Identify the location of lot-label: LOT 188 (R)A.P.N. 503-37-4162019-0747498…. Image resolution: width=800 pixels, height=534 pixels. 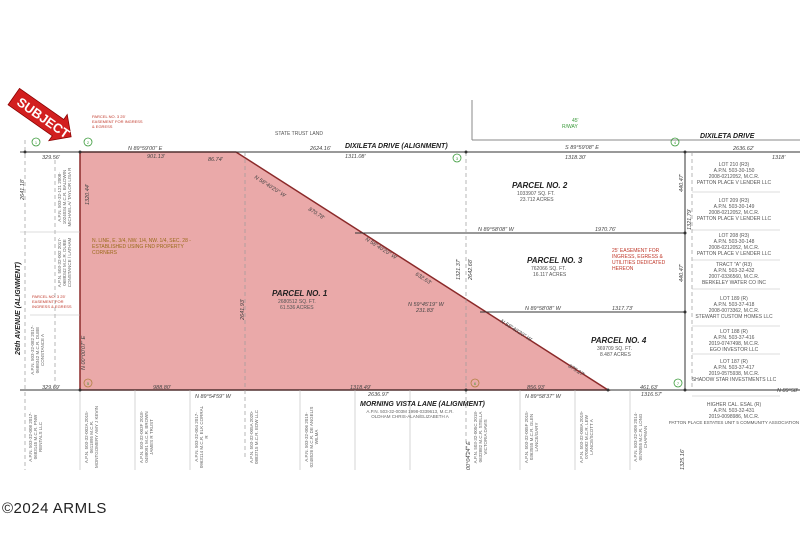
(734, 341).